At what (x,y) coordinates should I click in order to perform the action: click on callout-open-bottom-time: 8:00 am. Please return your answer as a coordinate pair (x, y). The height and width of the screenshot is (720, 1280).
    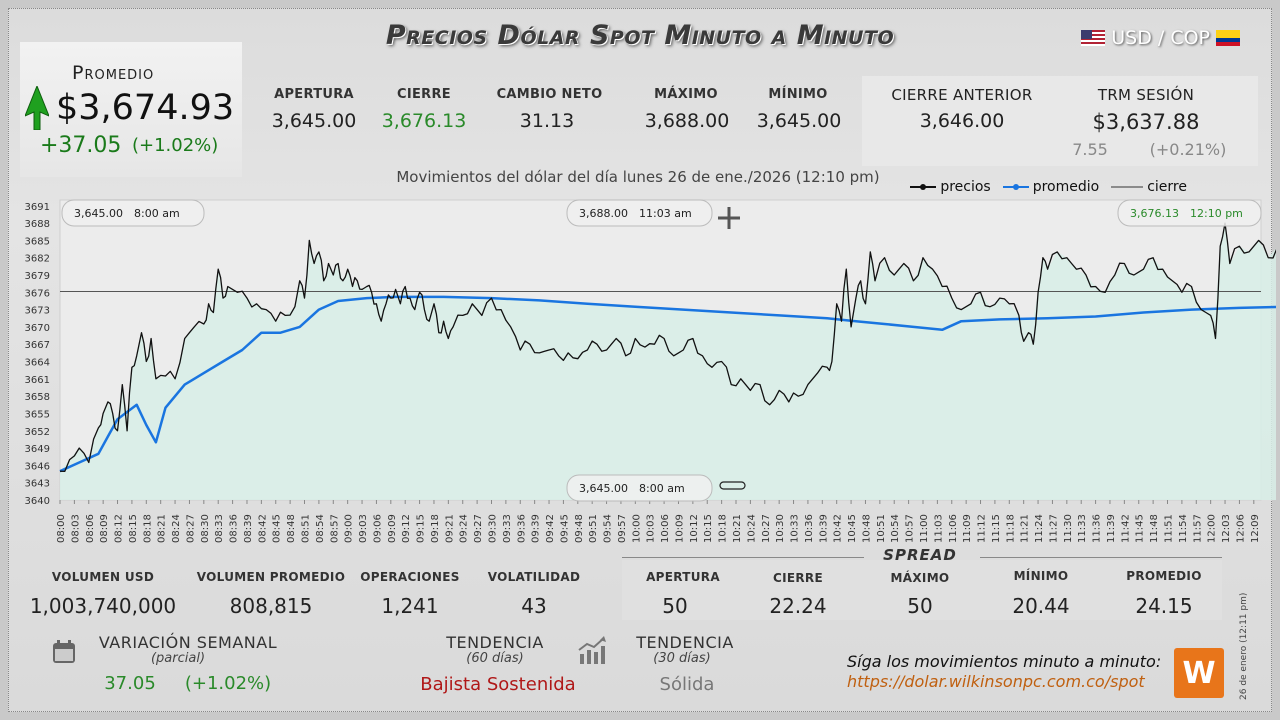
    Looking at the image, I should click on (662, 488).